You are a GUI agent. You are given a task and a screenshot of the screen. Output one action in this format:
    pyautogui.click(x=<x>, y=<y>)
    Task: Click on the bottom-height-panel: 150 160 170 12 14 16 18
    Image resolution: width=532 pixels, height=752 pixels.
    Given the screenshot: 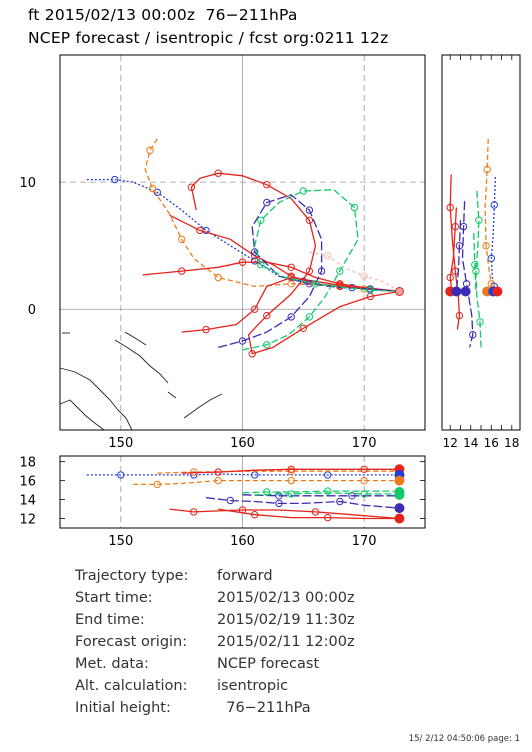 What is the action you would take?
    pyautogui.click(x=222, y=502)
    